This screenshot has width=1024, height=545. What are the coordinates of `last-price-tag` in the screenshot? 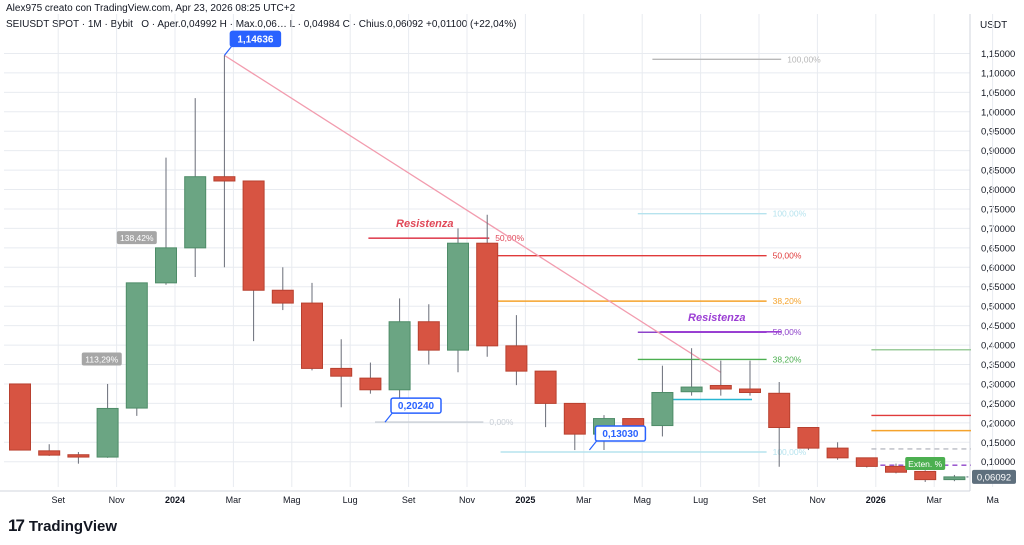 It's located at (994, 476).